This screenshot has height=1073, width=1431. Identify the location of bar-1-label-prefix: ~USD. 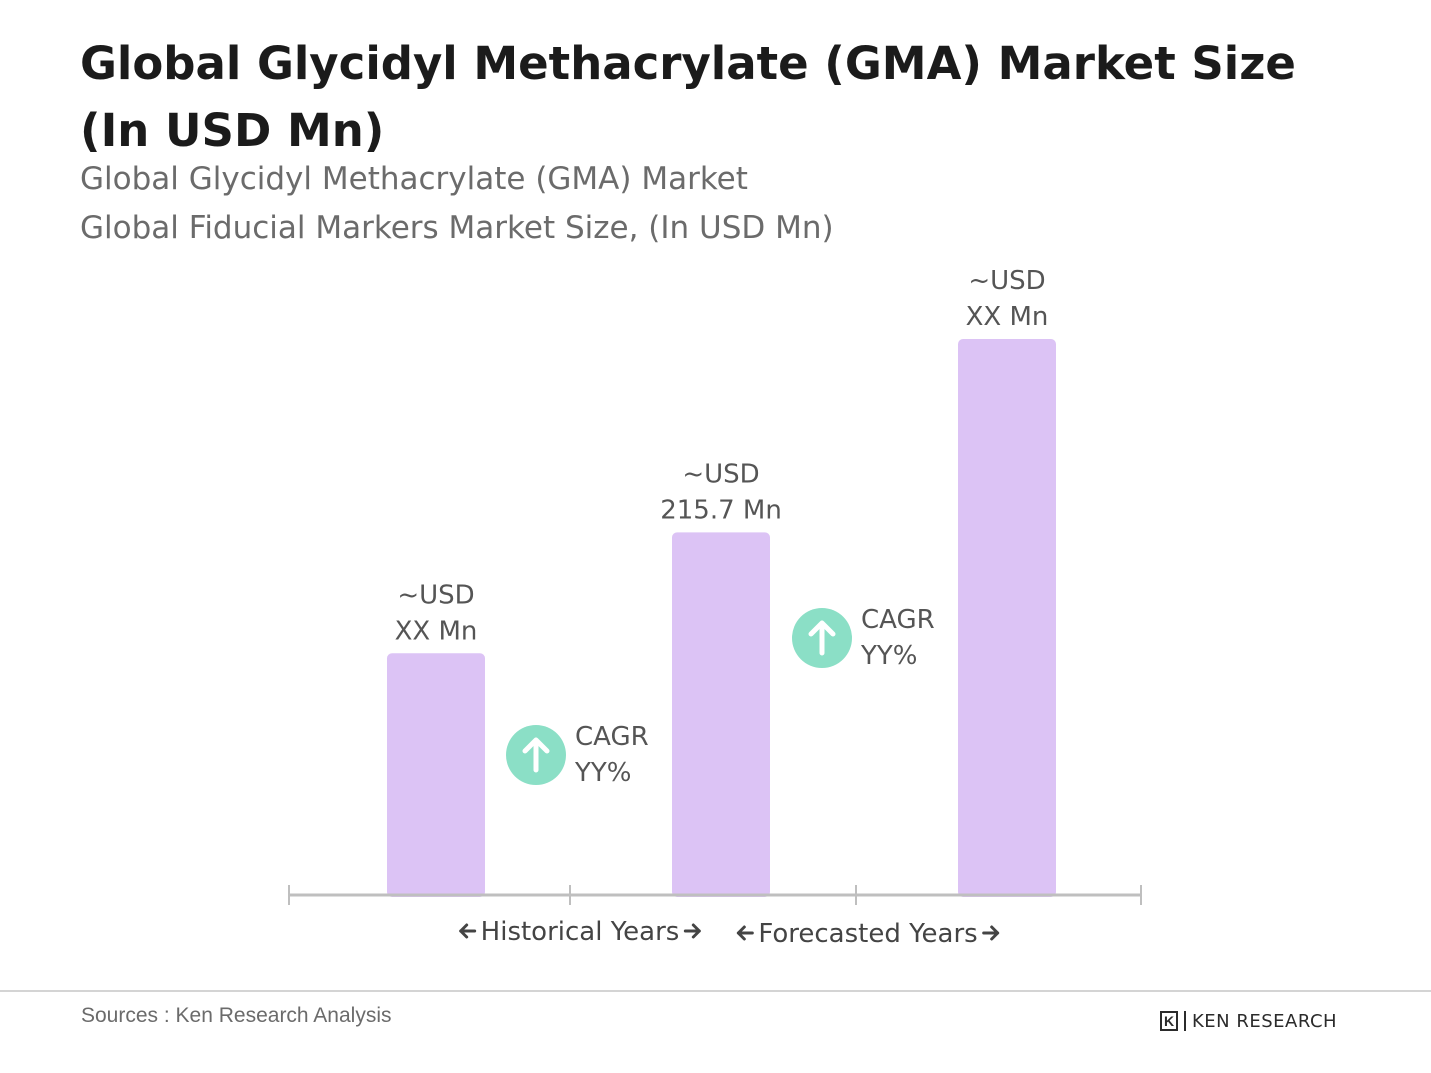
(435, 595).